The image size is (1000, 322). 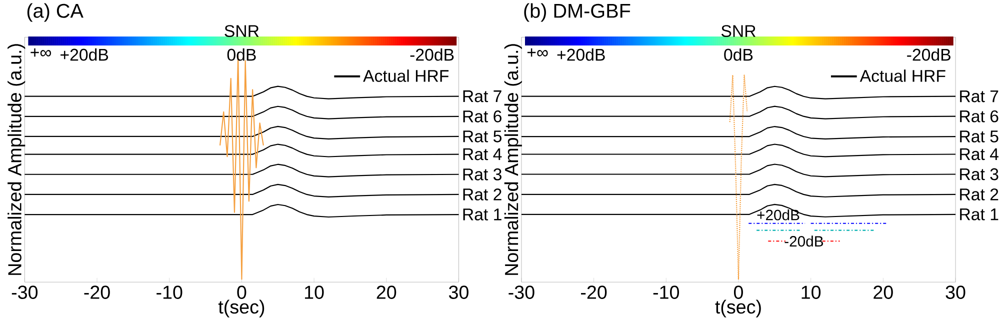 I want to click on text: +20dB, so click(x=581, y=54).